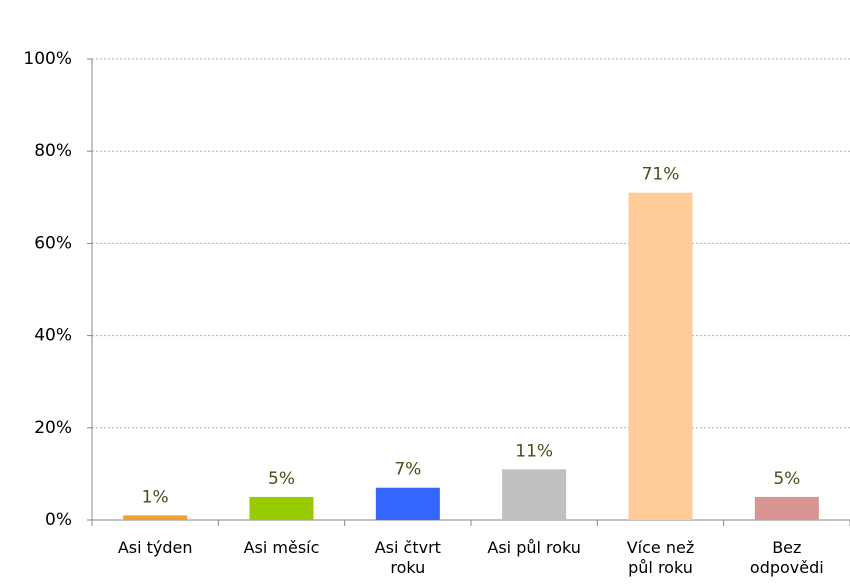 The image size is (850, 588). Describe the element at coordinates (155, 497) in the screenshot. I see `data-label: 1%` at that location.